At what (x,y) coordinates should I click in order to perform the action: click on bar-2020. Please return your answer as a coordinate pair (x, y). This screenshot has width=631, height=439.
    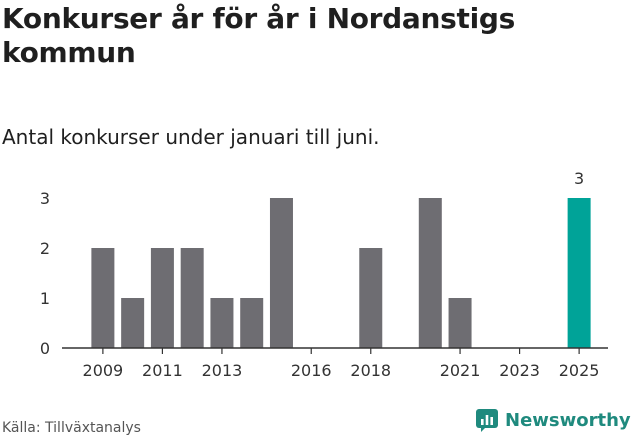
    Looking at the image, I should click on (430, 273).